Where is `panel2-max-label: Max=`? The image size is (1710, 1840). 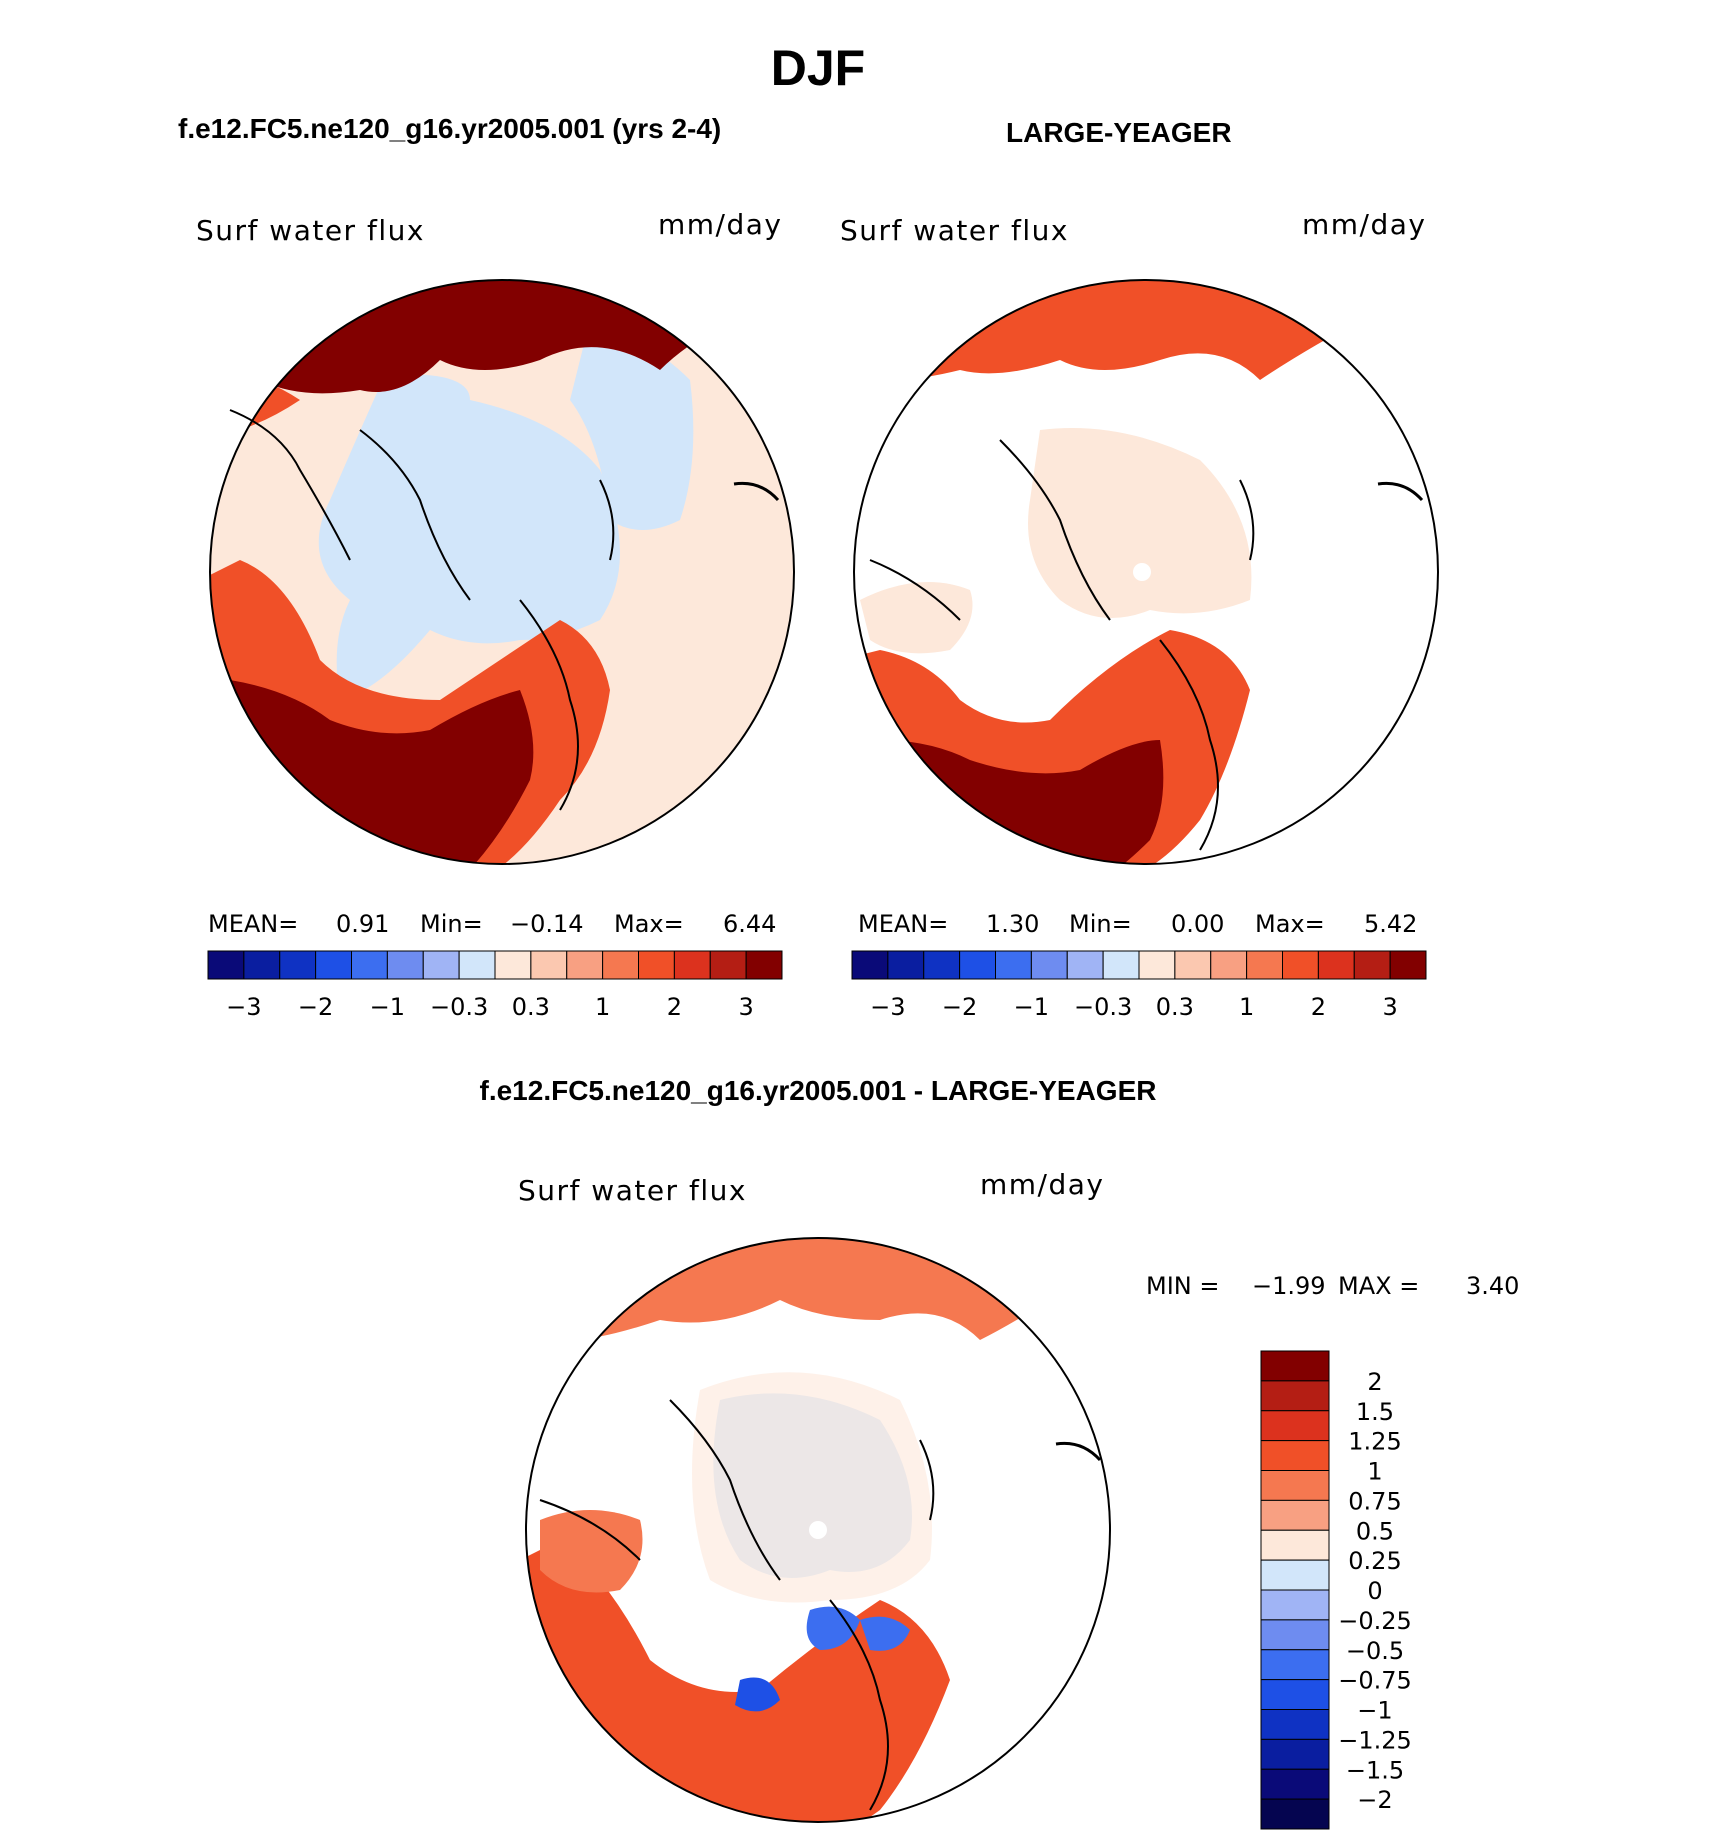 panel2-max-label: Max= is located at coordinates (1290, 924).